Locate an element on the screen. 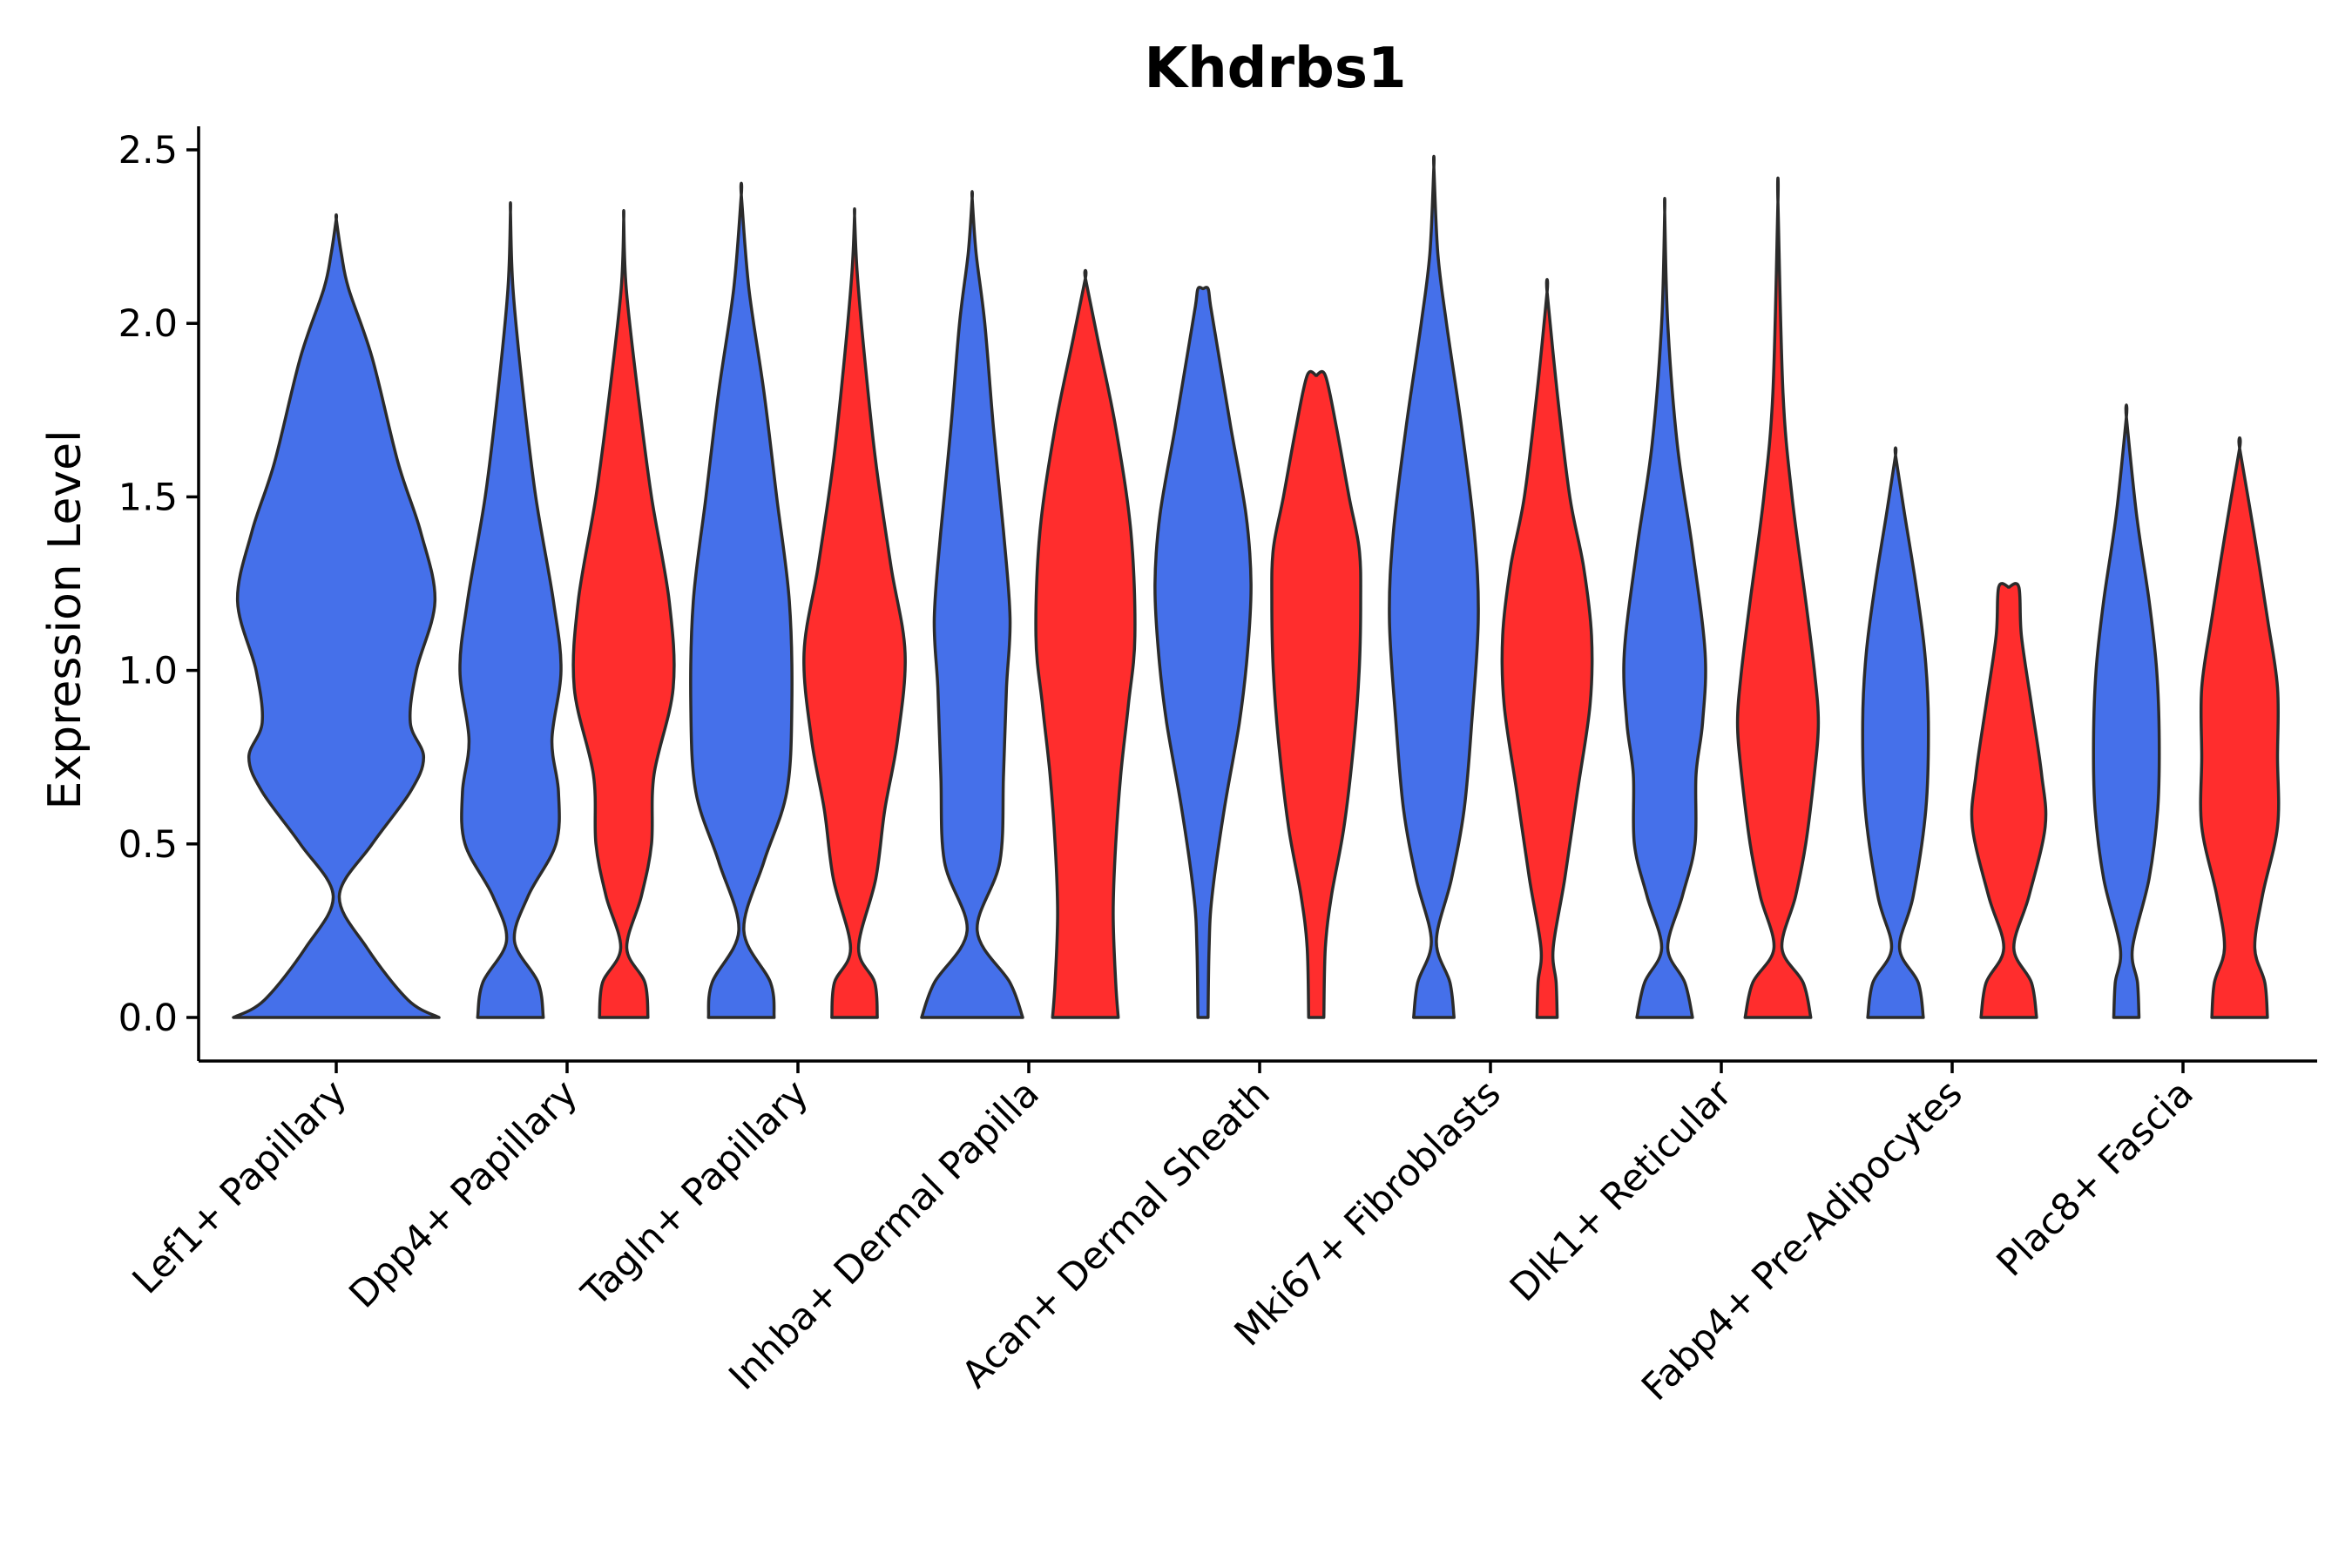 Image resolution: width=2352 pixels, height=1568 pixels. violin-group-red-plac8-fascia is located at coordinates (2240, 727).